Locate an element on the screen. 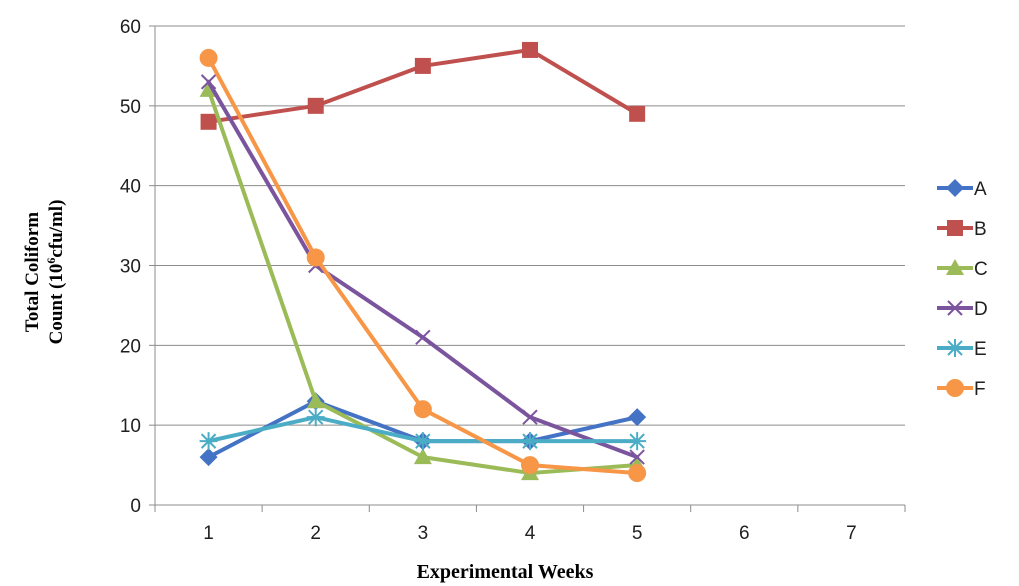  legend-item-C: C is located at coordinates (962, 269).